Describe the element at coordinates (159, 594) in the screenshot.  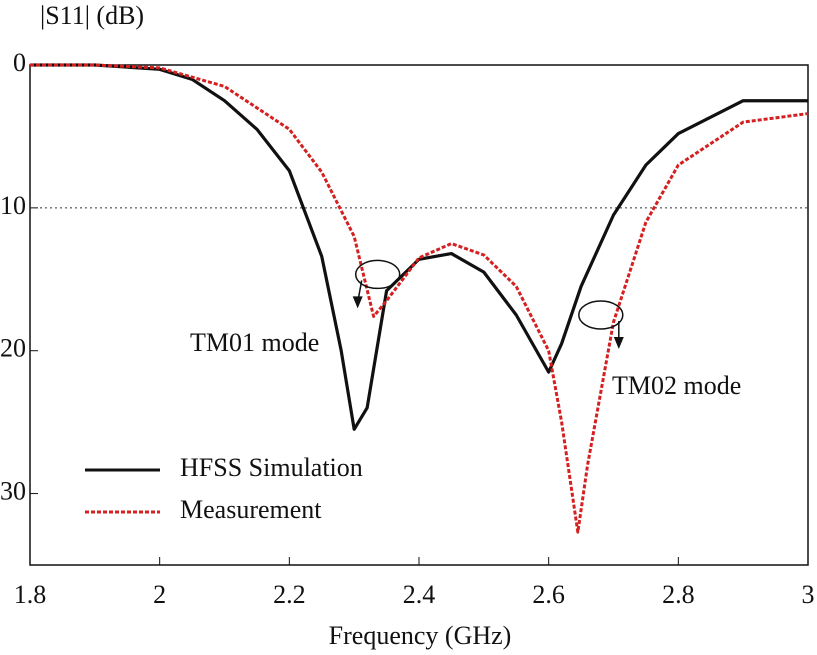
I see `x-tick-label: 2` at that location.